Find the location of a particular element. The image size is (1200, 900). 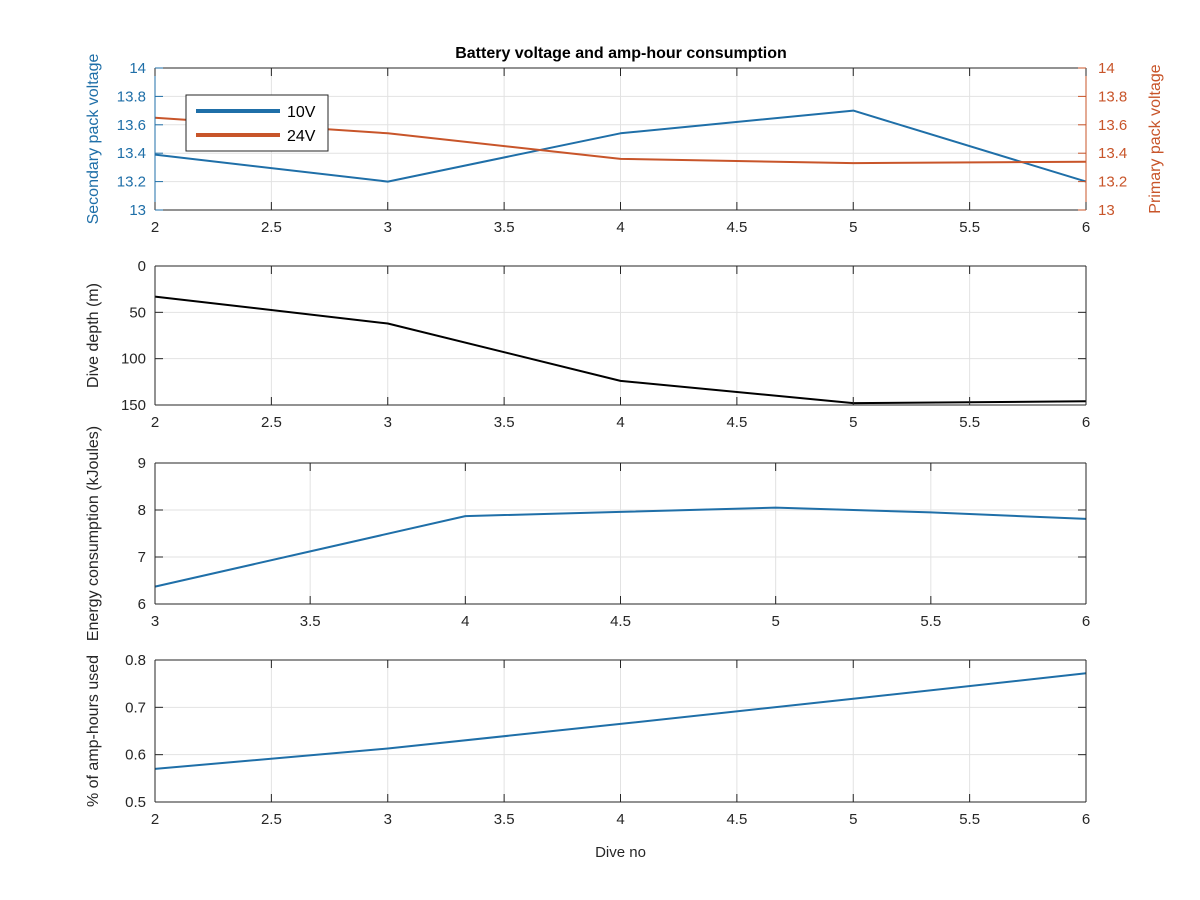

y-tick-label: 14 is located at coordinates (137, 68).